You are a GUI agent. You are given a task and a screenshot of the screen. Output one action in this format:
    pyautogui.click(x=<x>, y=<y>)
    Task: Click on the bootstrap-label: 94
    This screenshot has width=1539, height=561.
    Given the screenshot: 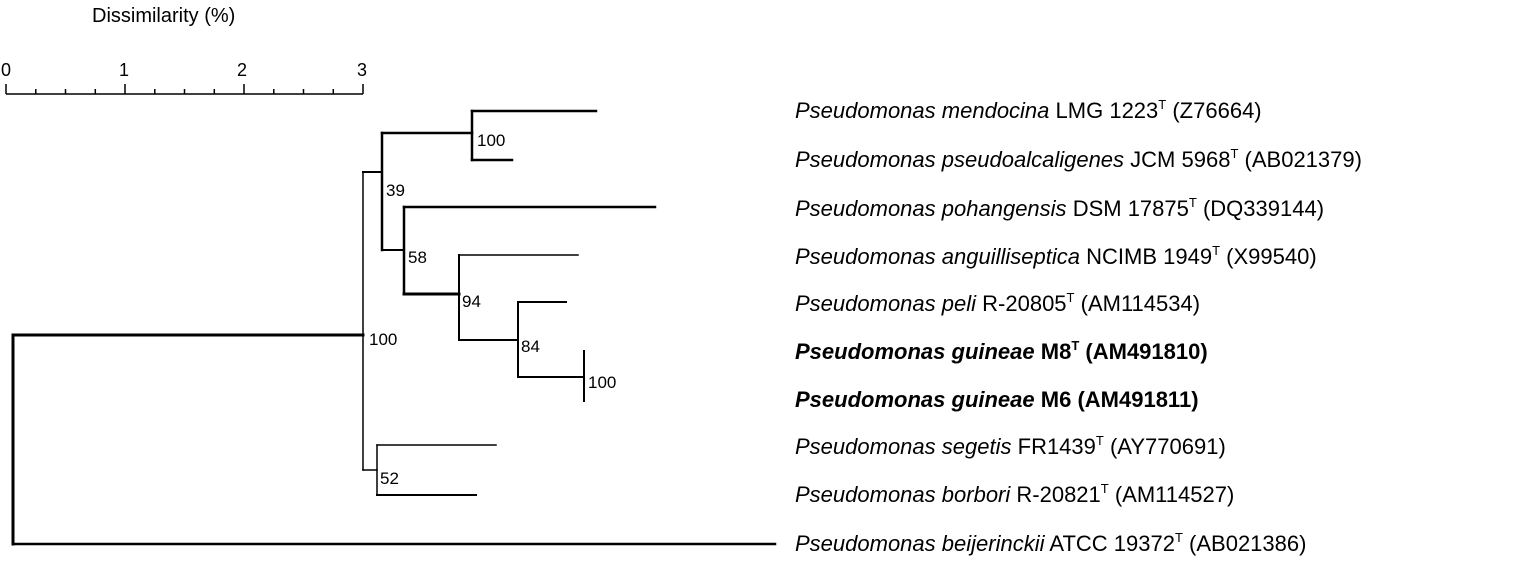 What is the action you would take?
    pyautogui.click(x=471, y=301)
    